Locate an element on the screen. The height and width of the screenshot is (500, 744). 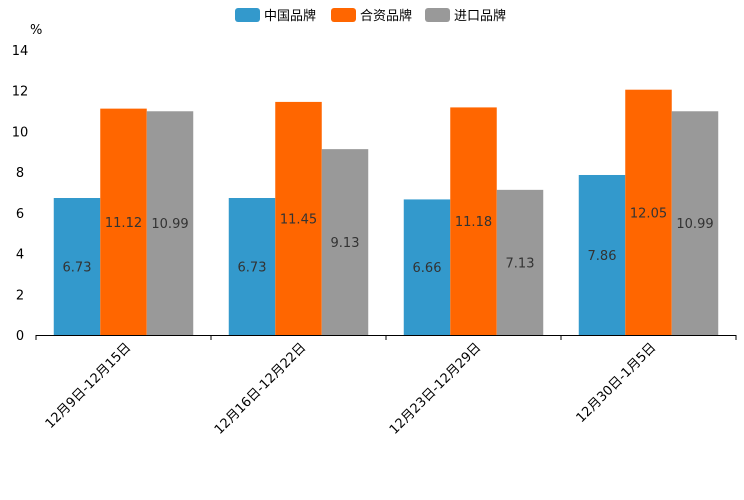
x-category-label-0: 12月9日-12月15日 is located at coordinates (89, 386).